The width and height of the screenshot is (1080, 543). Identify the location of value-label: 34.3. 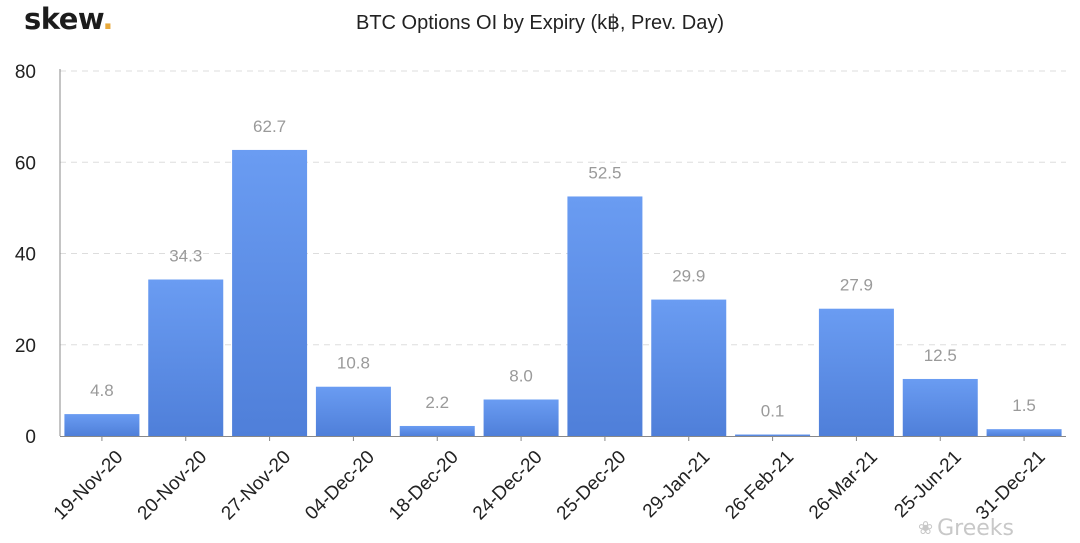
(185, 256).